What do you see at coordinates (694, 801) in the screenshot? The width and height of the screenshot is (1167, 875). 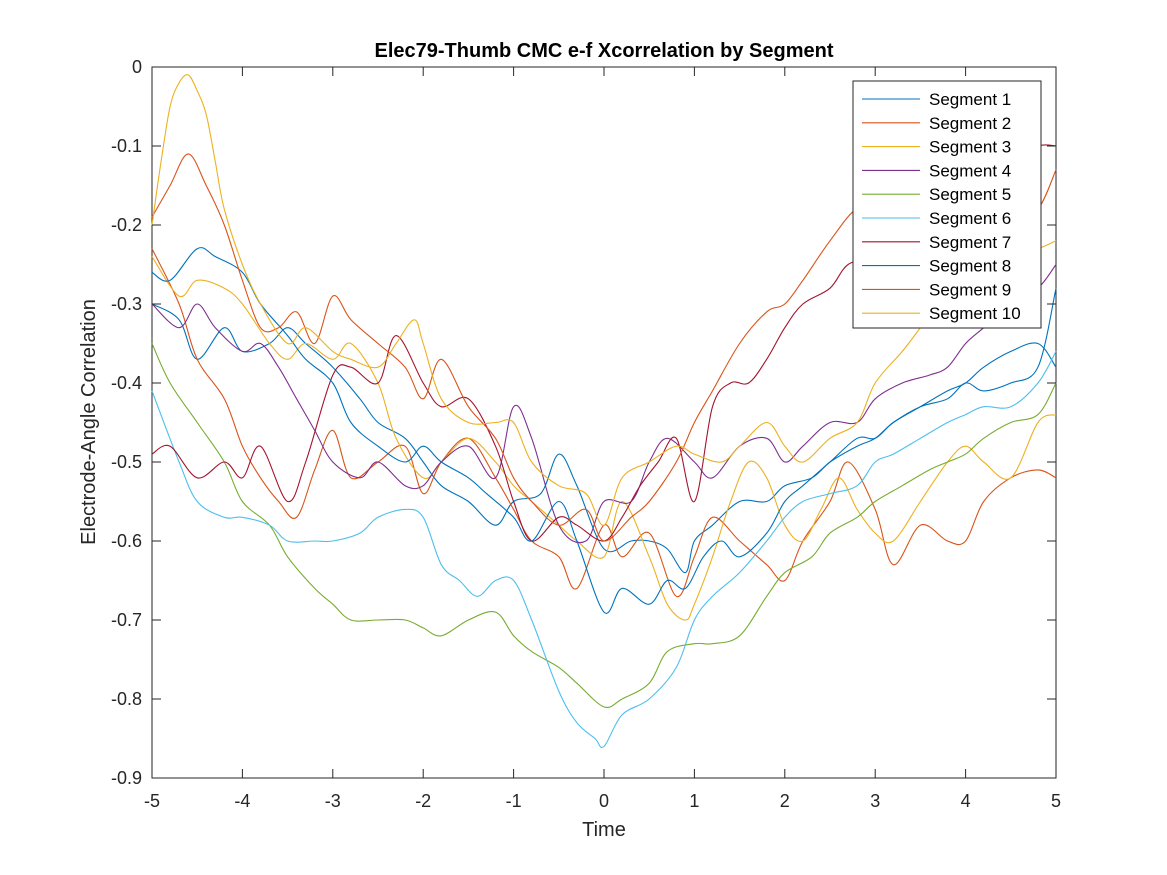 I see `x-tick-label: 1` at bounding box center [694, 801].